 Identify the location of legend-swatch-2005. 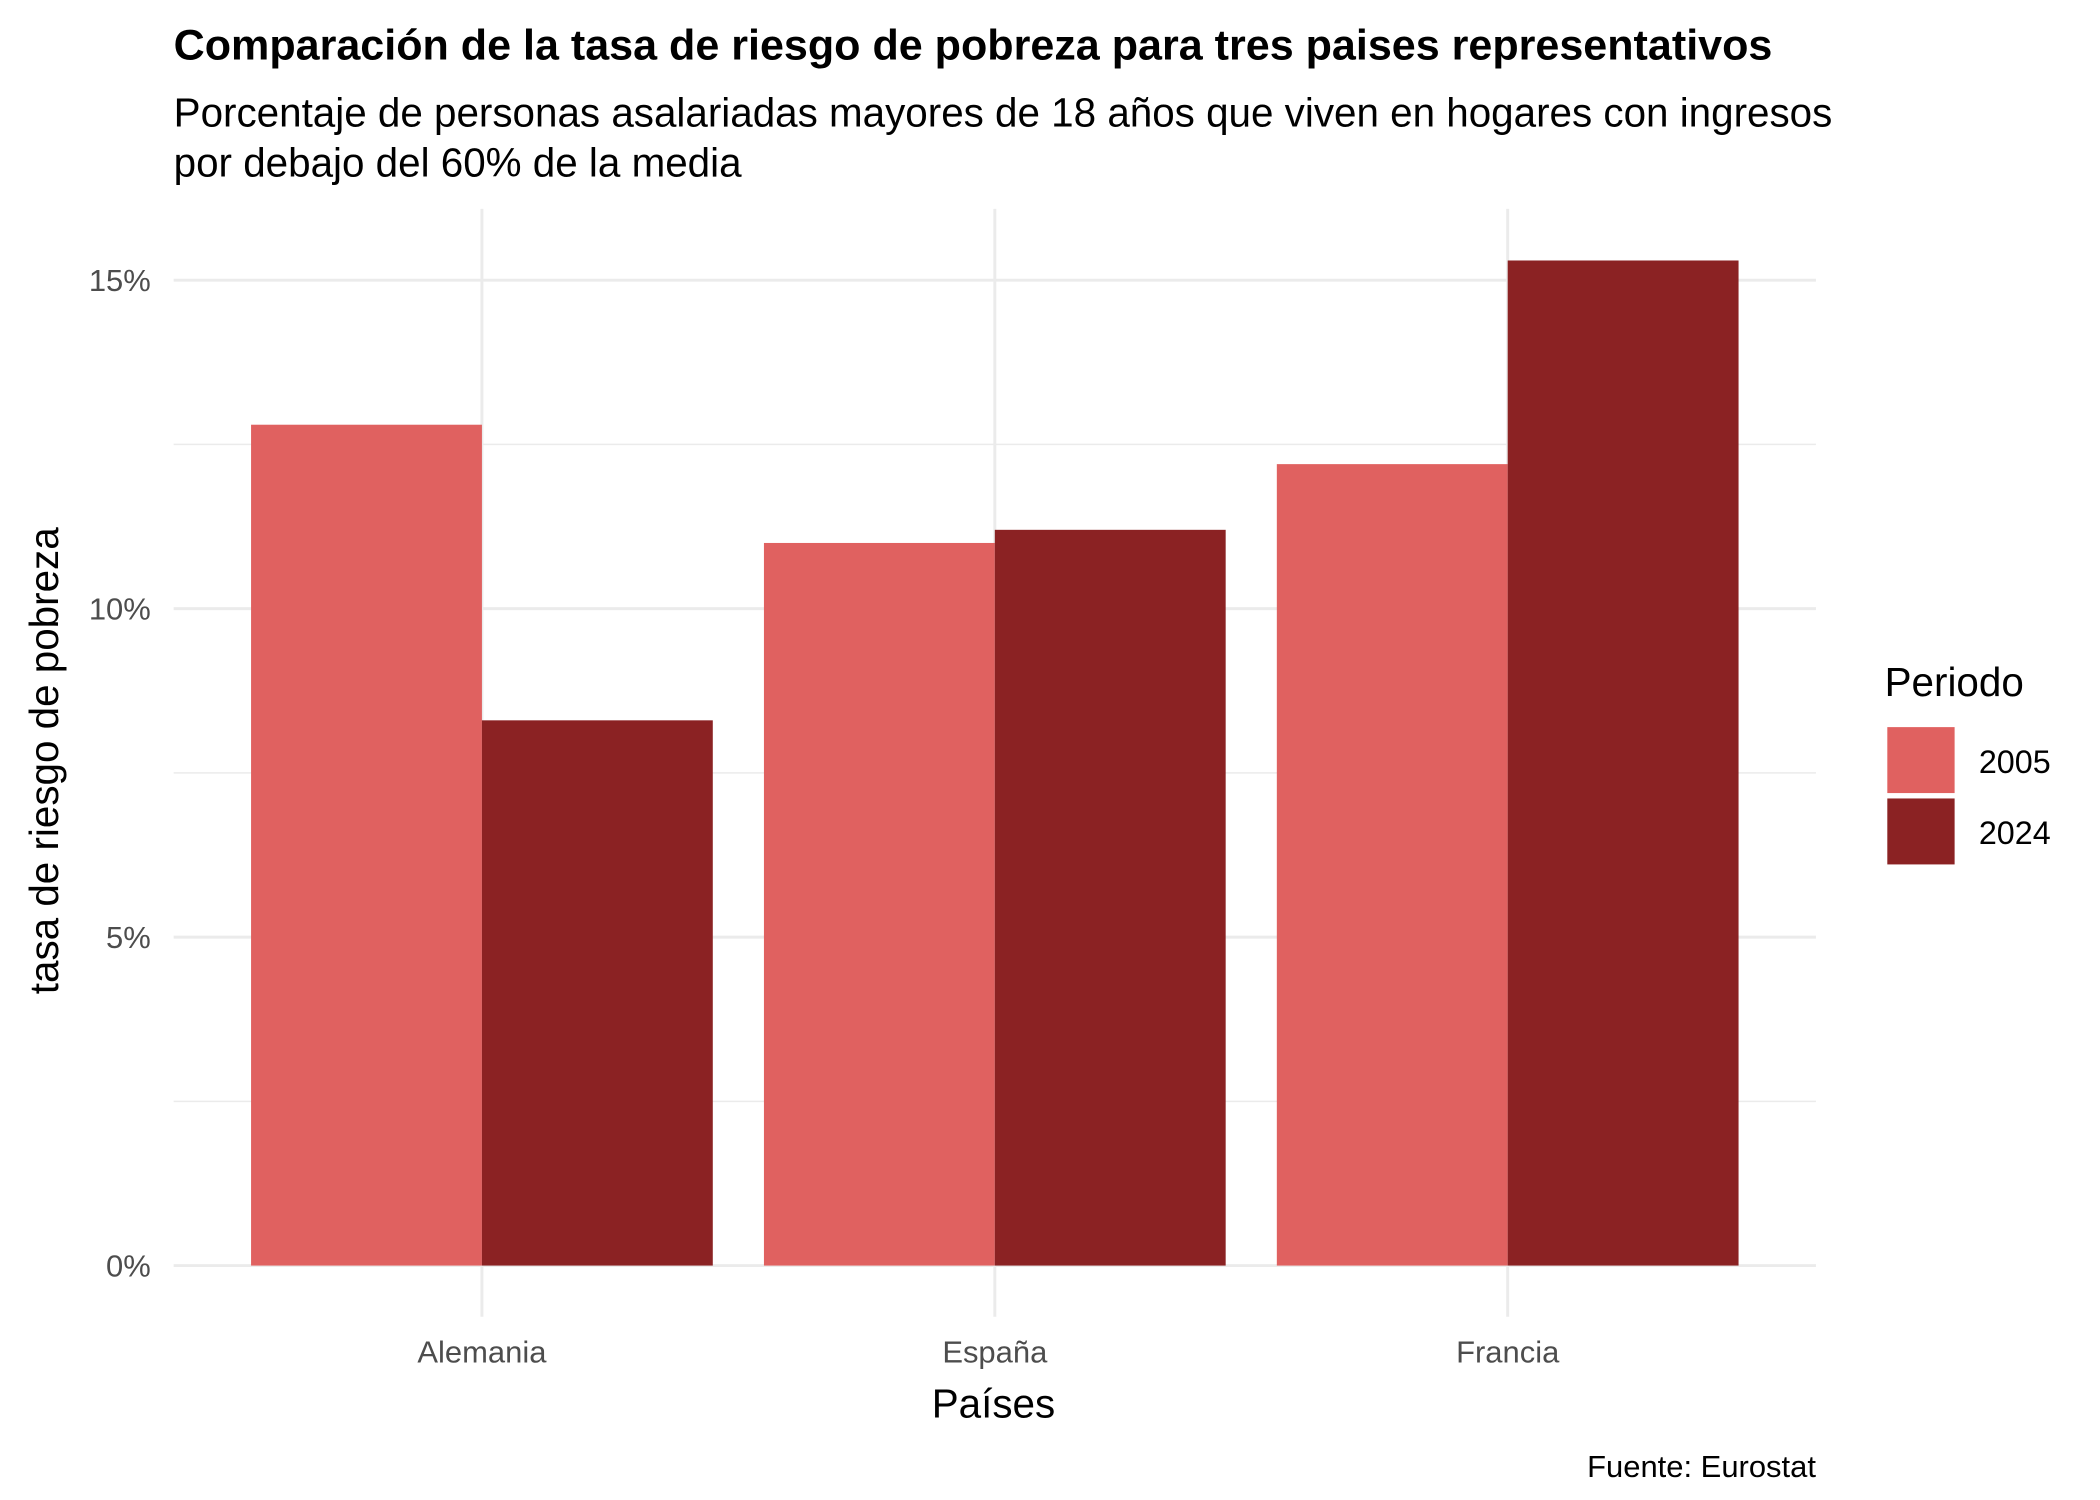
(1921, 760).